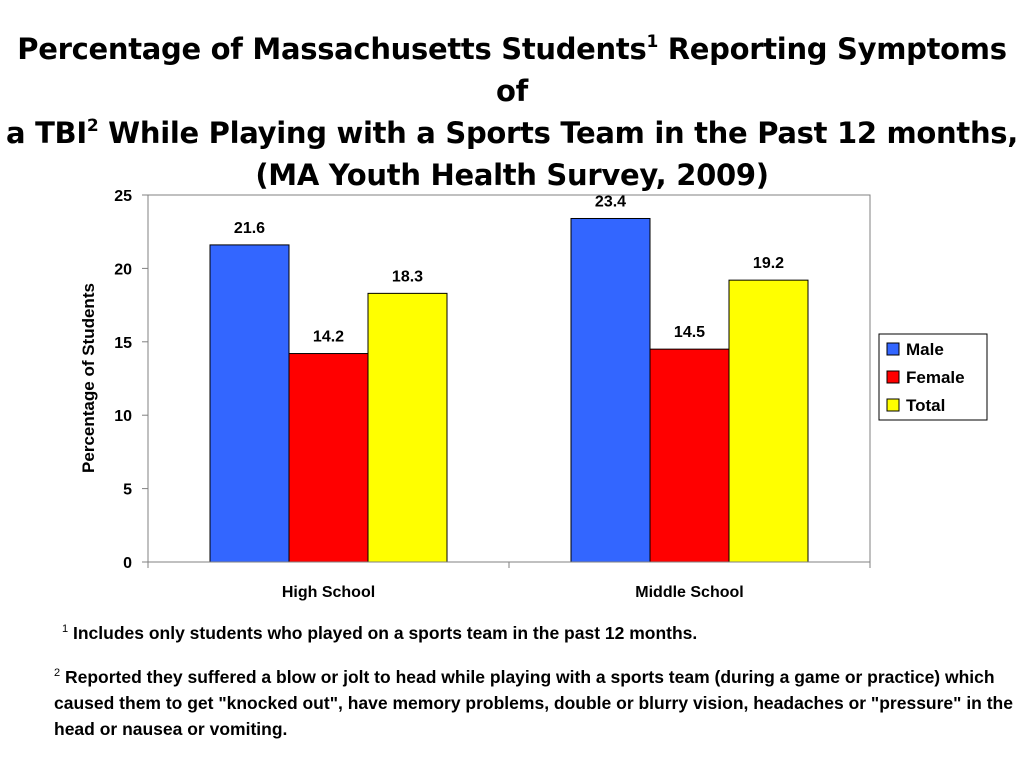 The height and width of the screenshot is (768, 1024). I want to click on bar-female-middle-school, so click(689, 455).